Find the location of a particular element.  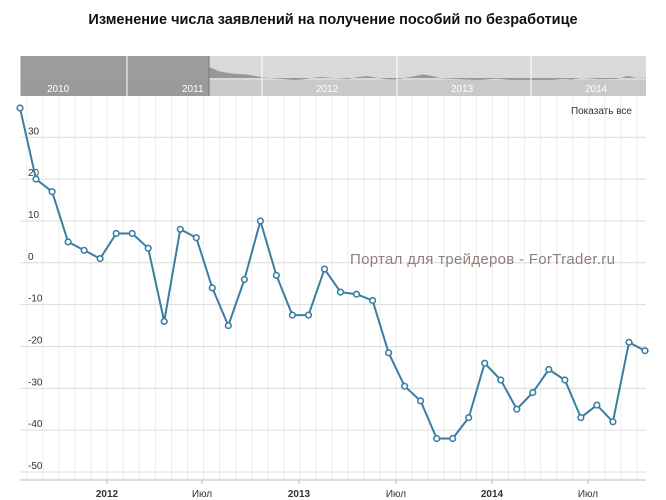

navigator-mini-series is located at coordinates (427, 74).